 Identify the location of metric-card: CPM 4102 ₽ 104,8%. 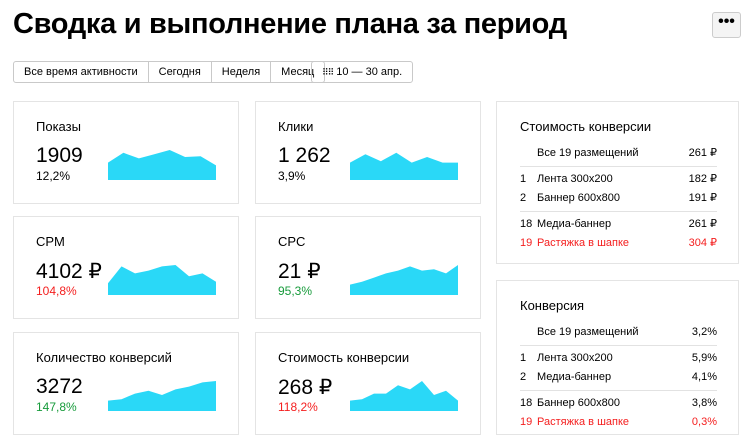
(126, 267).